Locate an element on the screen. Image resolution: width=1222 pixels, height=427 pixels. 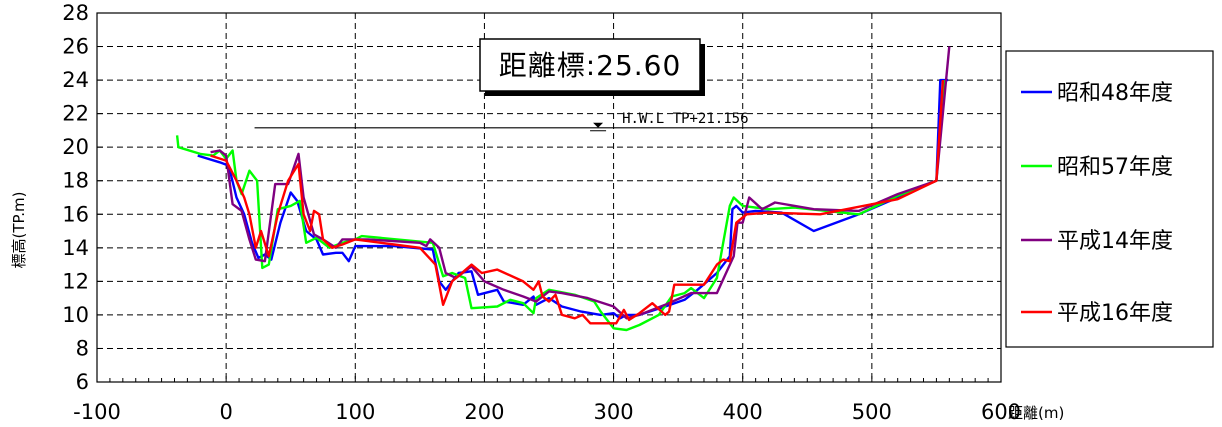
y-tick-label: 8 is located at coordinates (82, 348).